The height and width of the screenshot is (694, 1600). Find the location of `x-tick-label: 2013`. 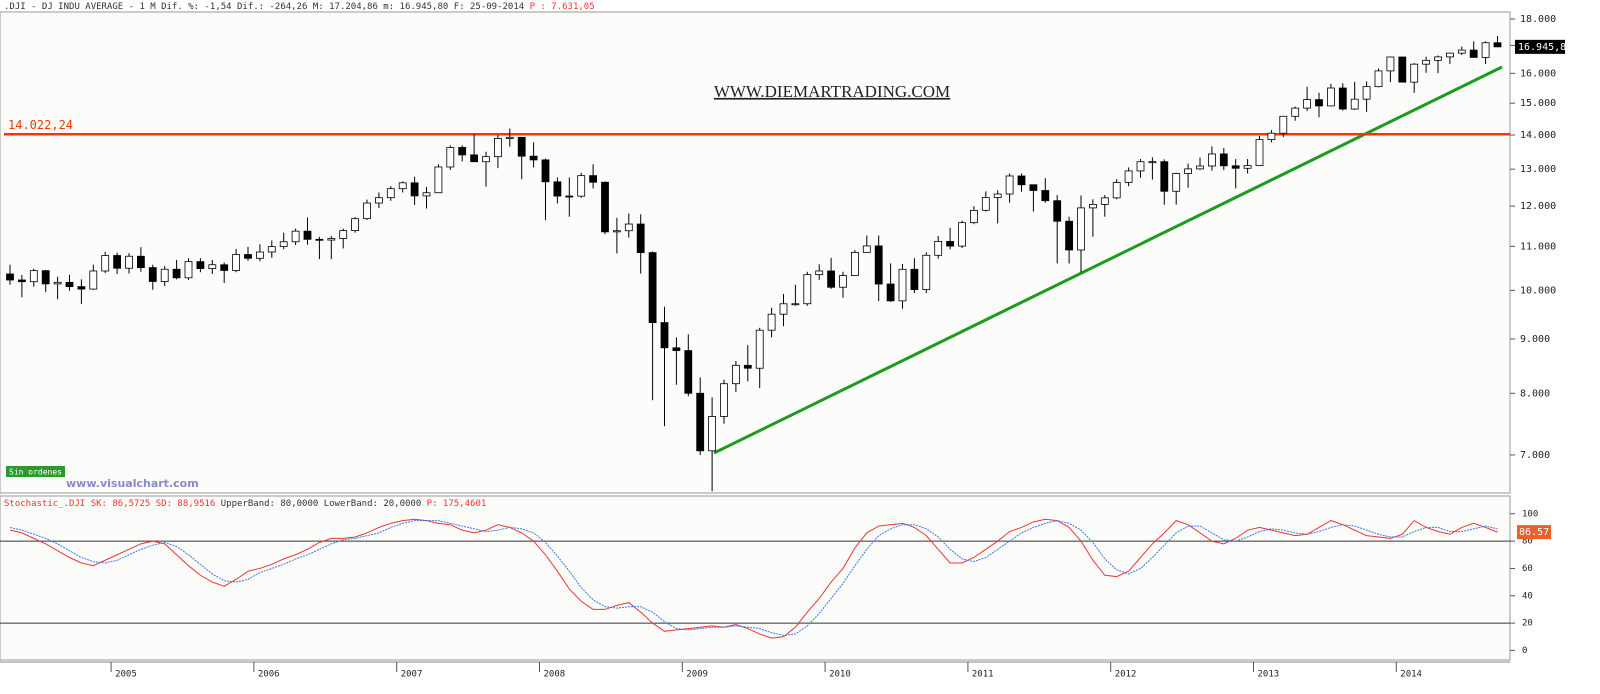

x-tick-label: 2013 is located at coordinates (1269, 675).